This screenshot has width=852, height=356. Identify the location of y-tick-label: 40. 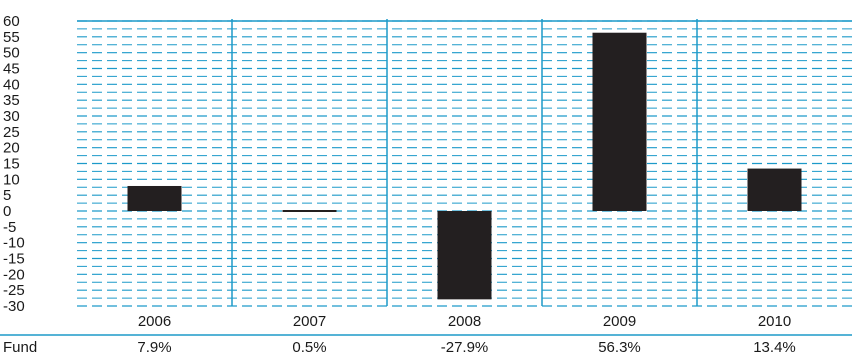
(11, 84).